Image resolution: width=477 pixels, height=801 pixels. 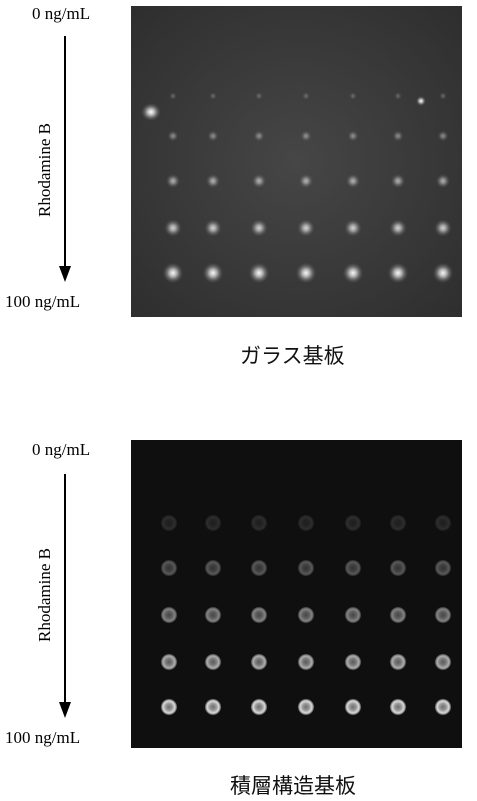 What do you see at coordinates (151, 112) in the screenshot?
I see `panel1-artifact-blob` at bounding box center [151, 112].